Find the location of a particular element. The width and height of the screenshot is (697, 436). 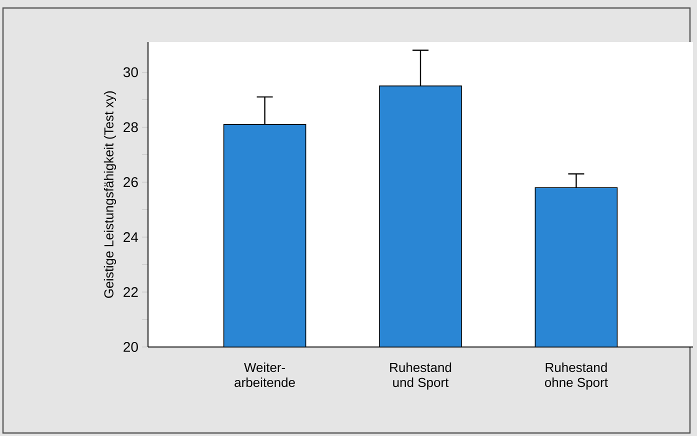

x-tick-label: Ruhestand ohne Sport is located at coordinates (576, 376).